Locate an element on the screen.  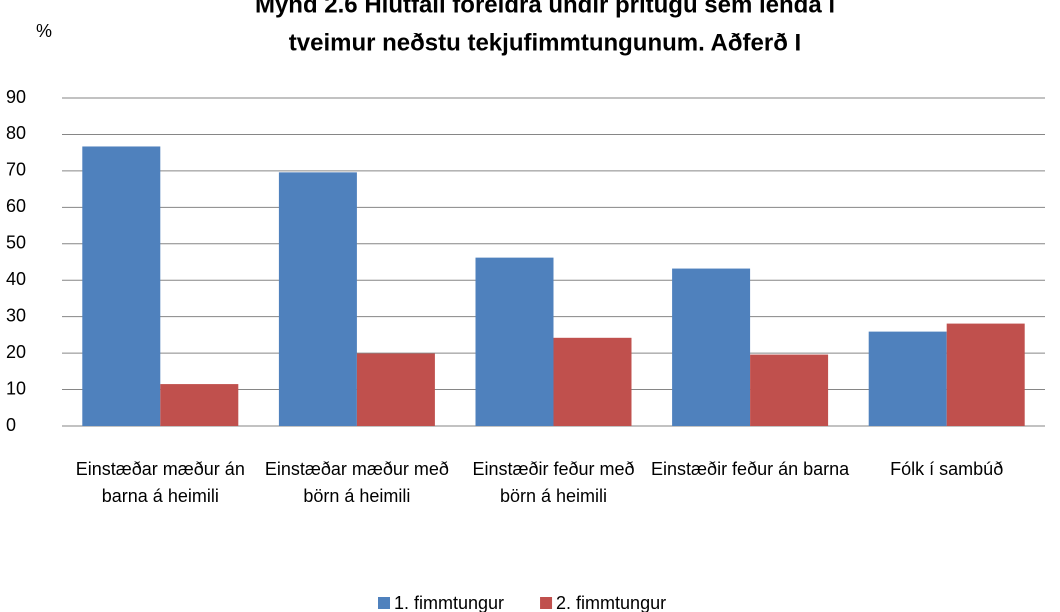
y-tick-label: 90 is located at coordinates (16, 97).